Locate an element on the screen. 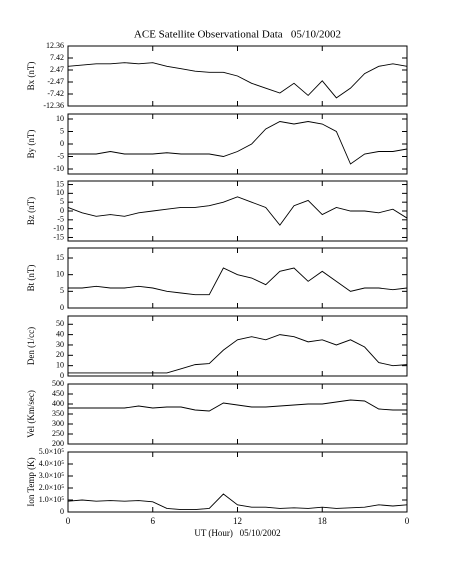 The height and width of the screenshot is (571, 453). y-tick-label: 2.0×10⁵ is located at coordinates (52, 487).